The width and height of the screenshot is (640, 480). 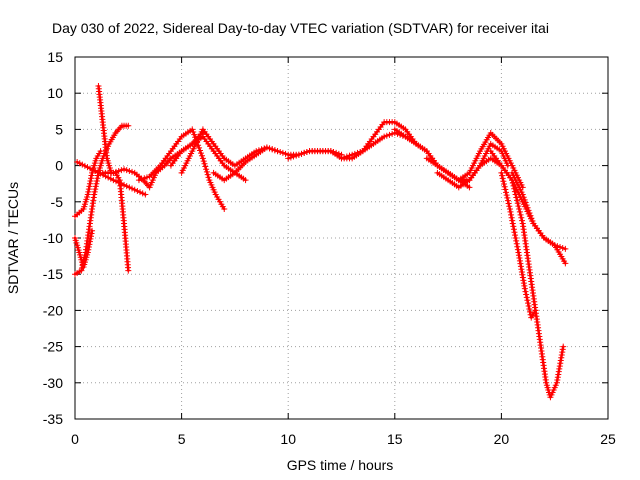 I want to click on y-tick-label--35: -35, so click(x=53, y=419).